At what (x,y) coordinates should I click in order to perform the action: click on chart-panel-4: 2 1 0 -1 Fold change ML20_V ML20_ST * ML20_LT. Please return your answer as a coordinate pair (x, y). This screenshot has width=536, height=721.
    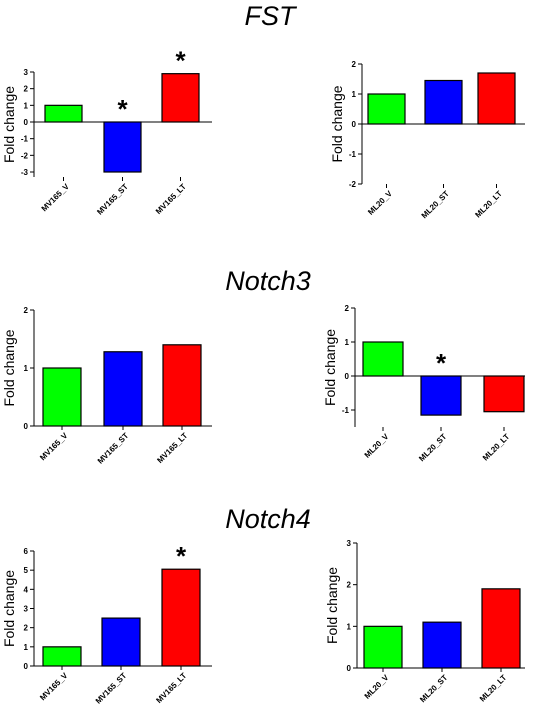
    Looking at the image, I should click on (423, 383).